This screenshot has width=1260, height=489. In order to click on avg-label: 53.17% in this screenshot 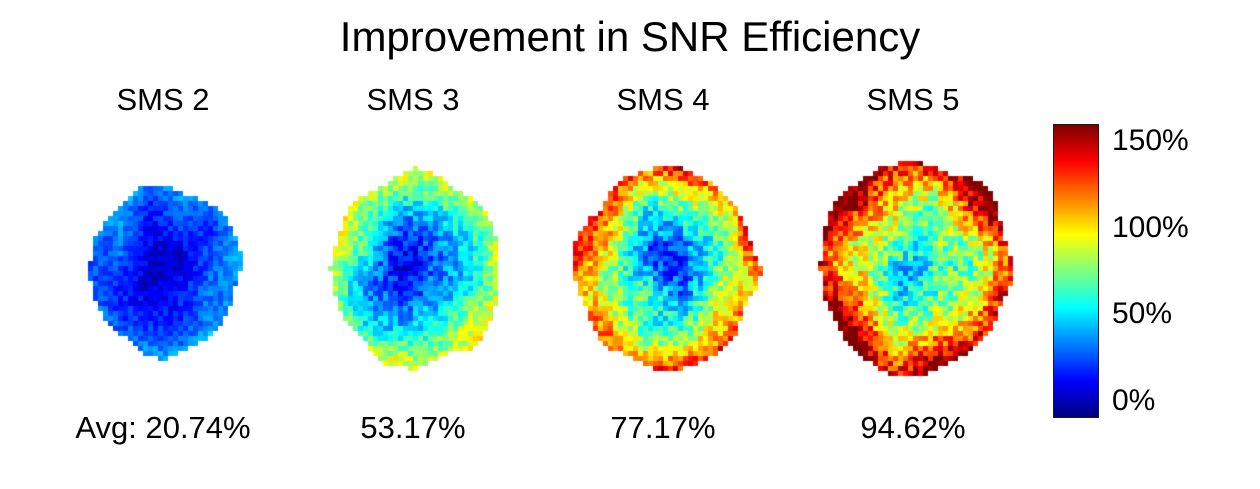, I will do `click(413, 427)`.